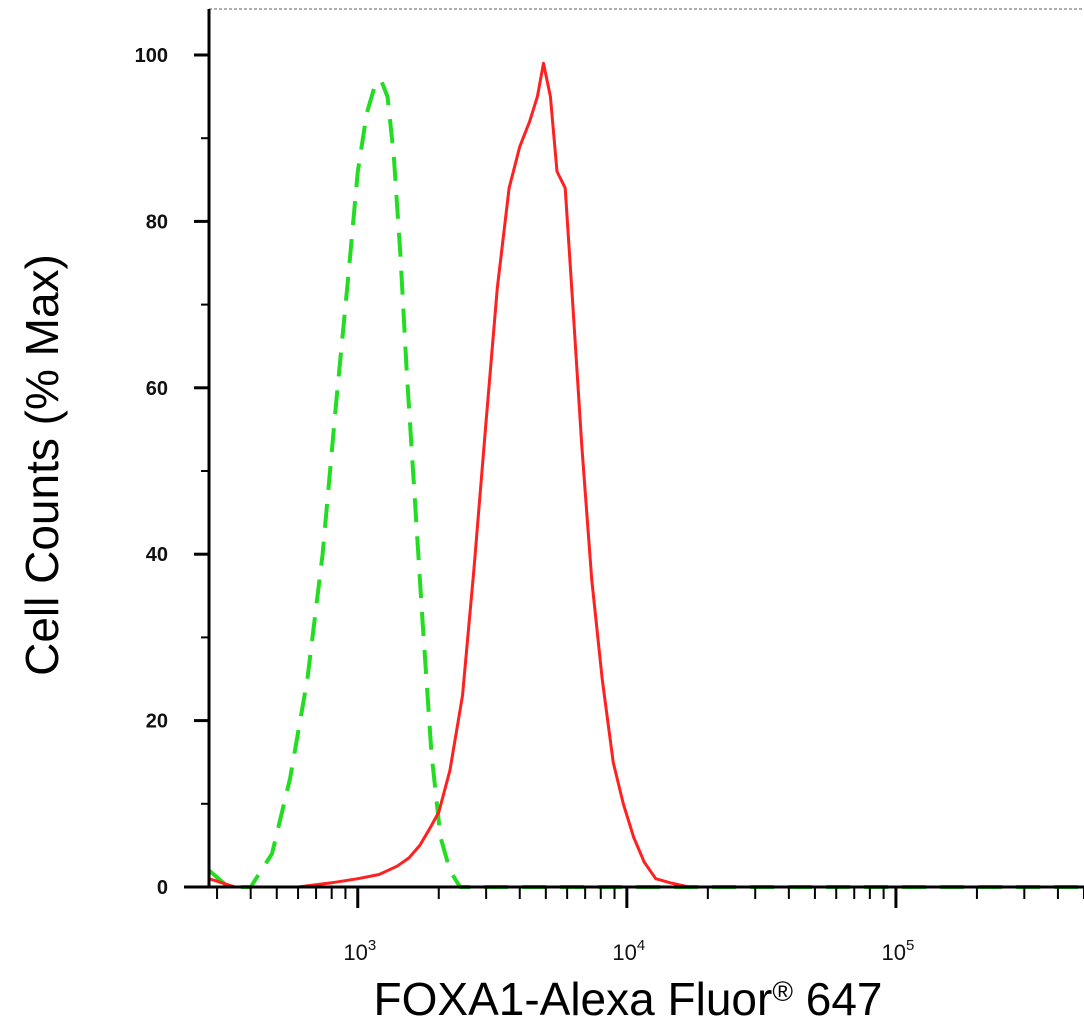 The width and height of the screenshot is (1084, 1026). Describe the element at coordinates (157, 555) in the screenshot. I see `y-tick-label: 40` at that location.